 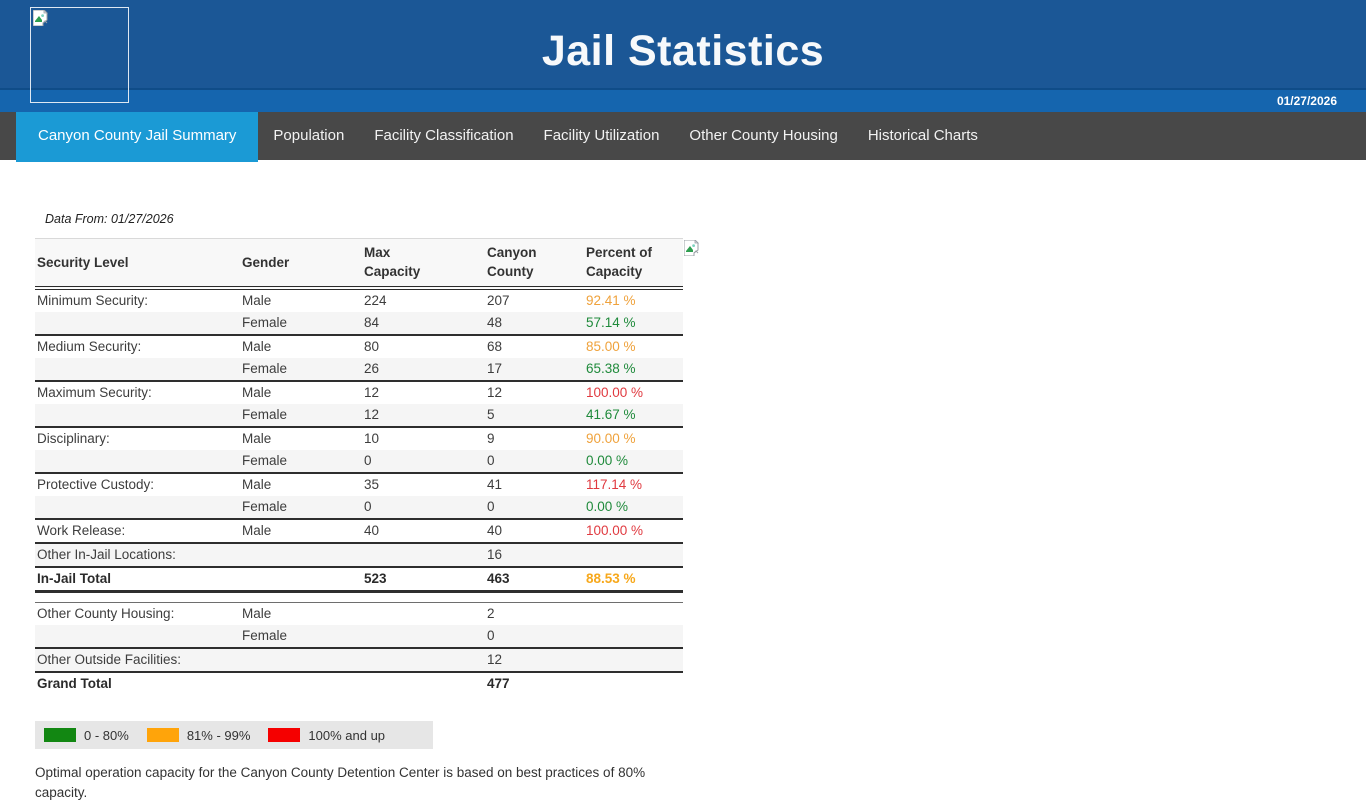 I want to click on table-row: Female 0, so click(x=359, y=637).